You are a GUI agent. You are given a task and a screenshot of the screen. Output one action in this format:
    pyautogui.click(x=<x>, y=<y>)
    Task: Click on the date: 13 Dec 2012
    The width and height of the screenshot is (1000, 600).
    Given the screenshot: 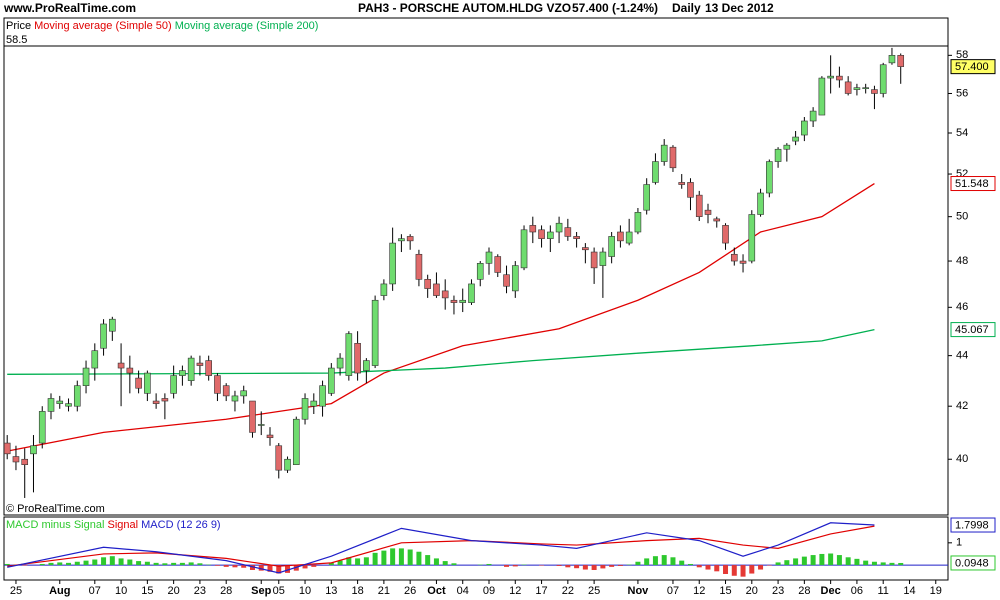 What is the action you would take?
    pyautogui.click(x=739, y=8)
    